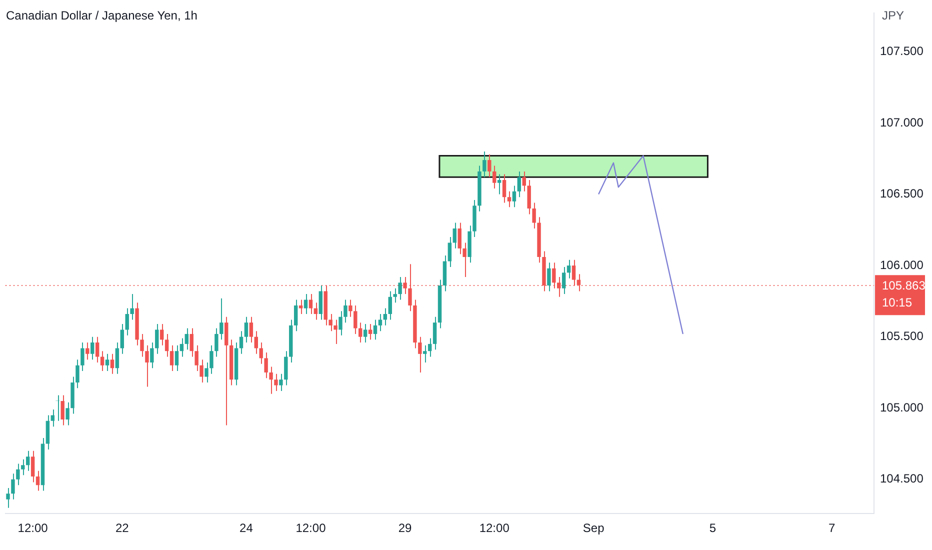 This screenshot has height=550, width=932. I want to click on y-tick-label: 105.500, so click(902, 336).